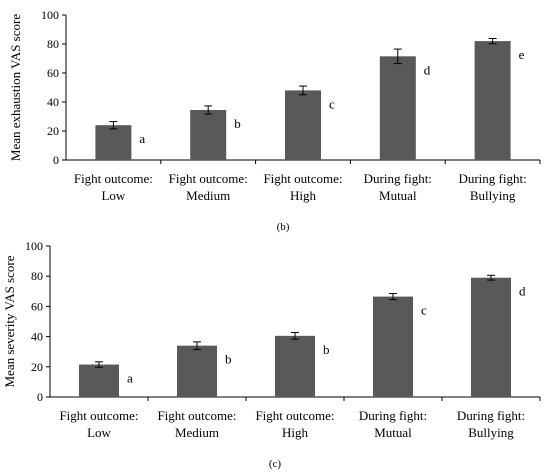  I want to click on y-axis-label: Mean exhaustion VAS score, so click(15, 87).